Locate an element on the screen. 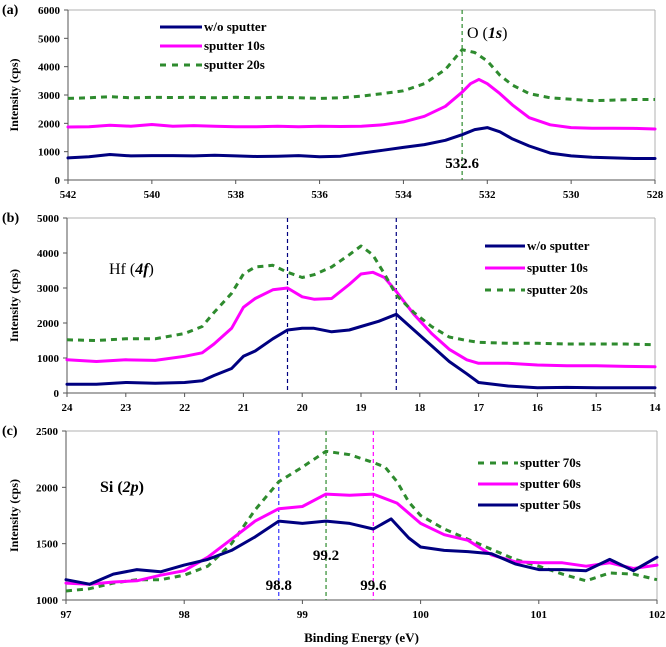  title-element: O ( is located at coordinates (477, 33).